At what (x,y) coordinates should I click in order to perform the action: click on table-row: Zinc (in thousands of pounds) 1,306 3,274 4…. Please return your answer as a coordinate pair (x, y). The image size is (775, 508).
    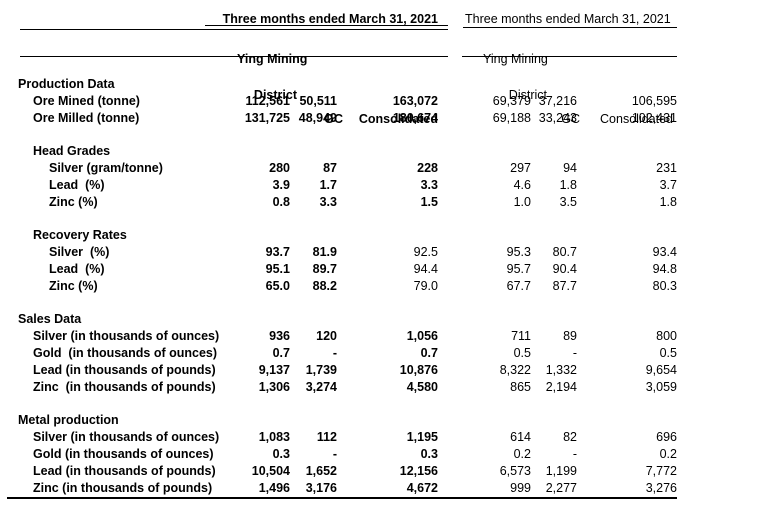
    Looking at the image, I should click on (338, 387).